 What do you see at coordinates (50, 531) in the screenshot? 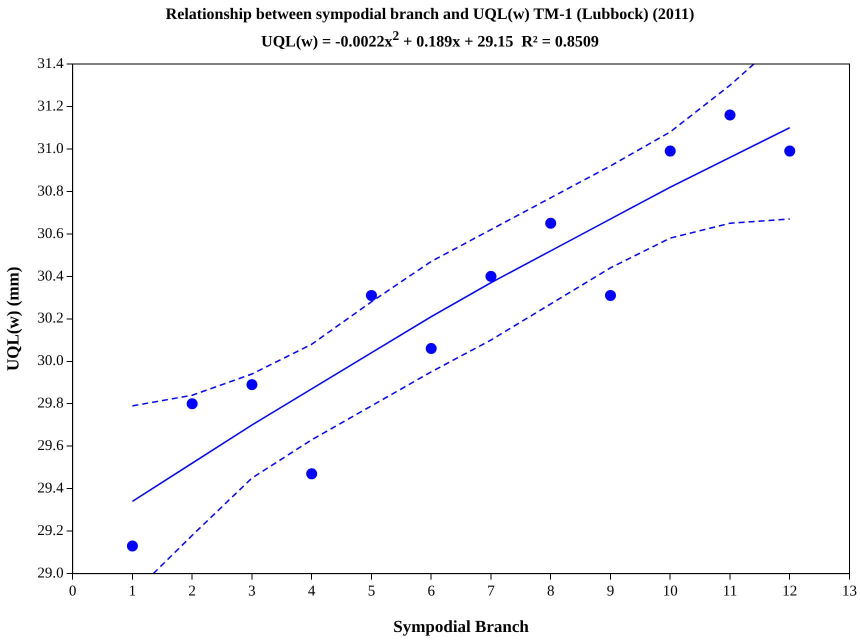
I see `y-tick-label: 29.2` at bounding box center [50, 531].